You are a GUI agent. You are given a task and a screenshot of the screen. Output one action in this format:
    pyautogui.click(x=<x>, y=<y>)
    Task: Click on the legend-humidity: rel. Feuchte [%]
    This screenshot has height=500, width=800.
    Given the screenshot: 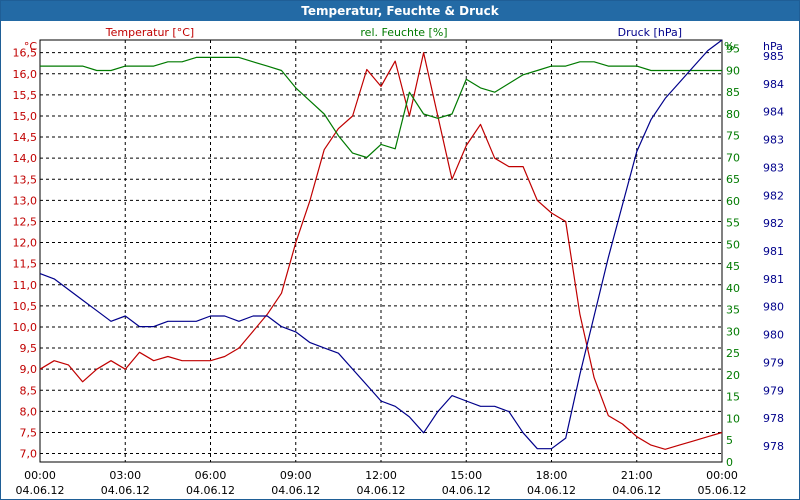 What is the action you would take?
    pyautogui.click(x=403, y=32)
    